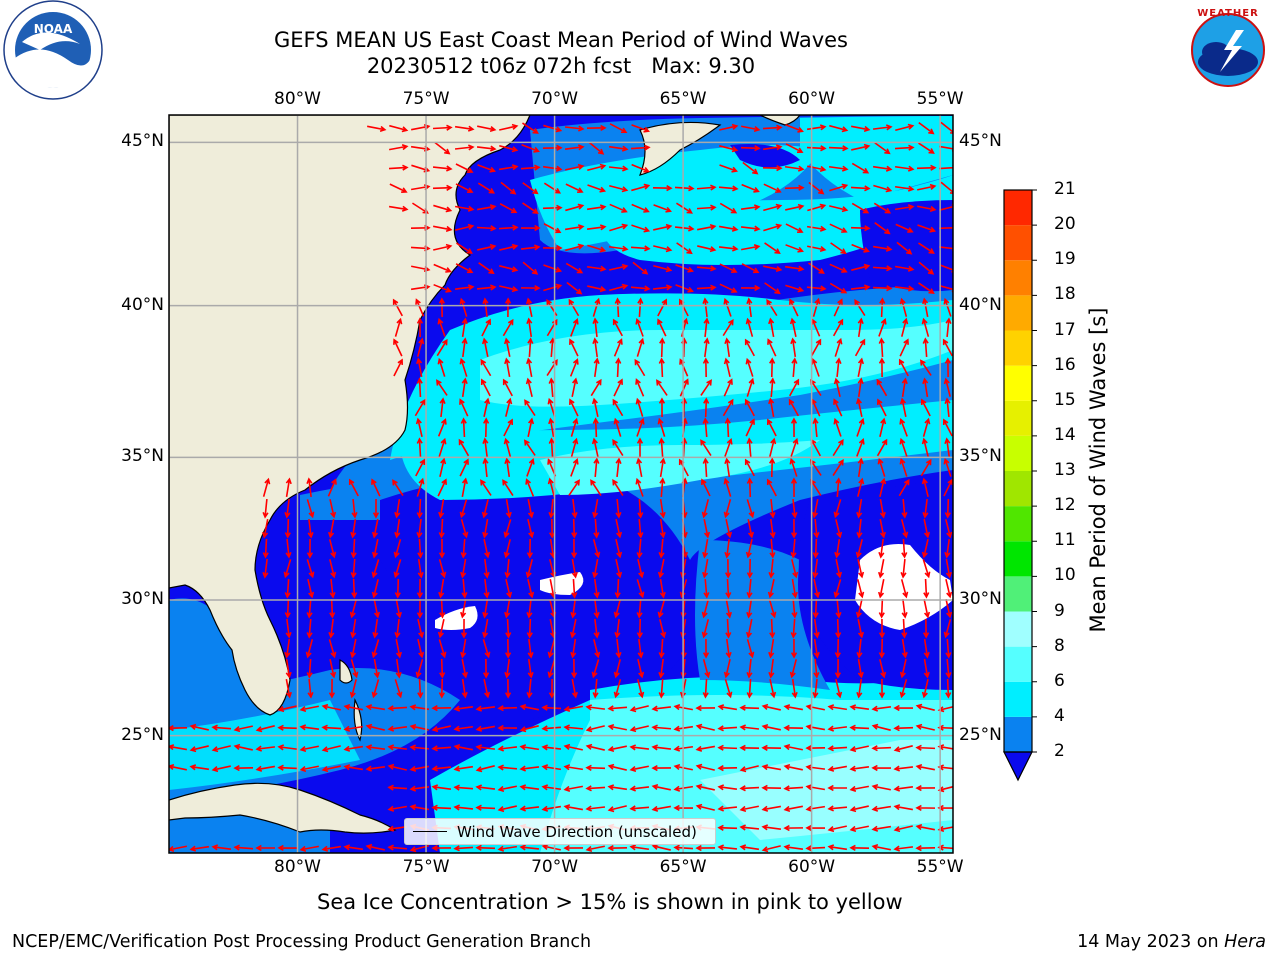  What do you see at coordinates (577, 831) in the screenshot?
I see `legend-label: Wind Wave Direction (unscaled)` at bounding box center [577, 831].